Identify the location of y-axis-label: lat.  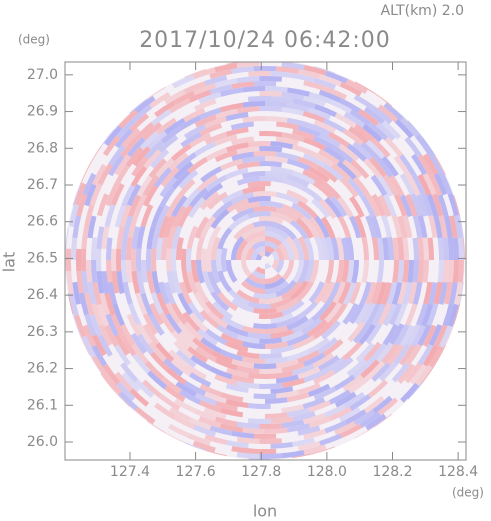
(9, 262).